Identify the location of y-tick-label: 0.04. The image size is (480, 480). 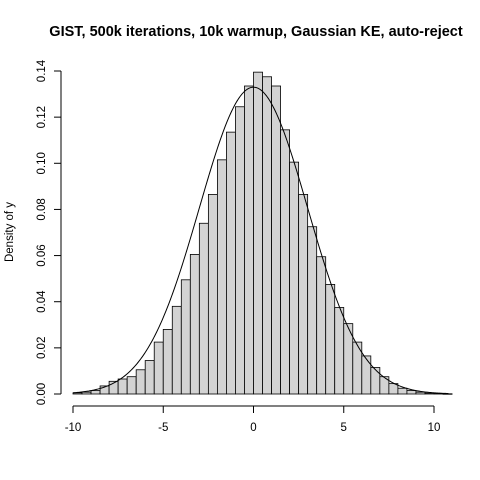
(42, 301).